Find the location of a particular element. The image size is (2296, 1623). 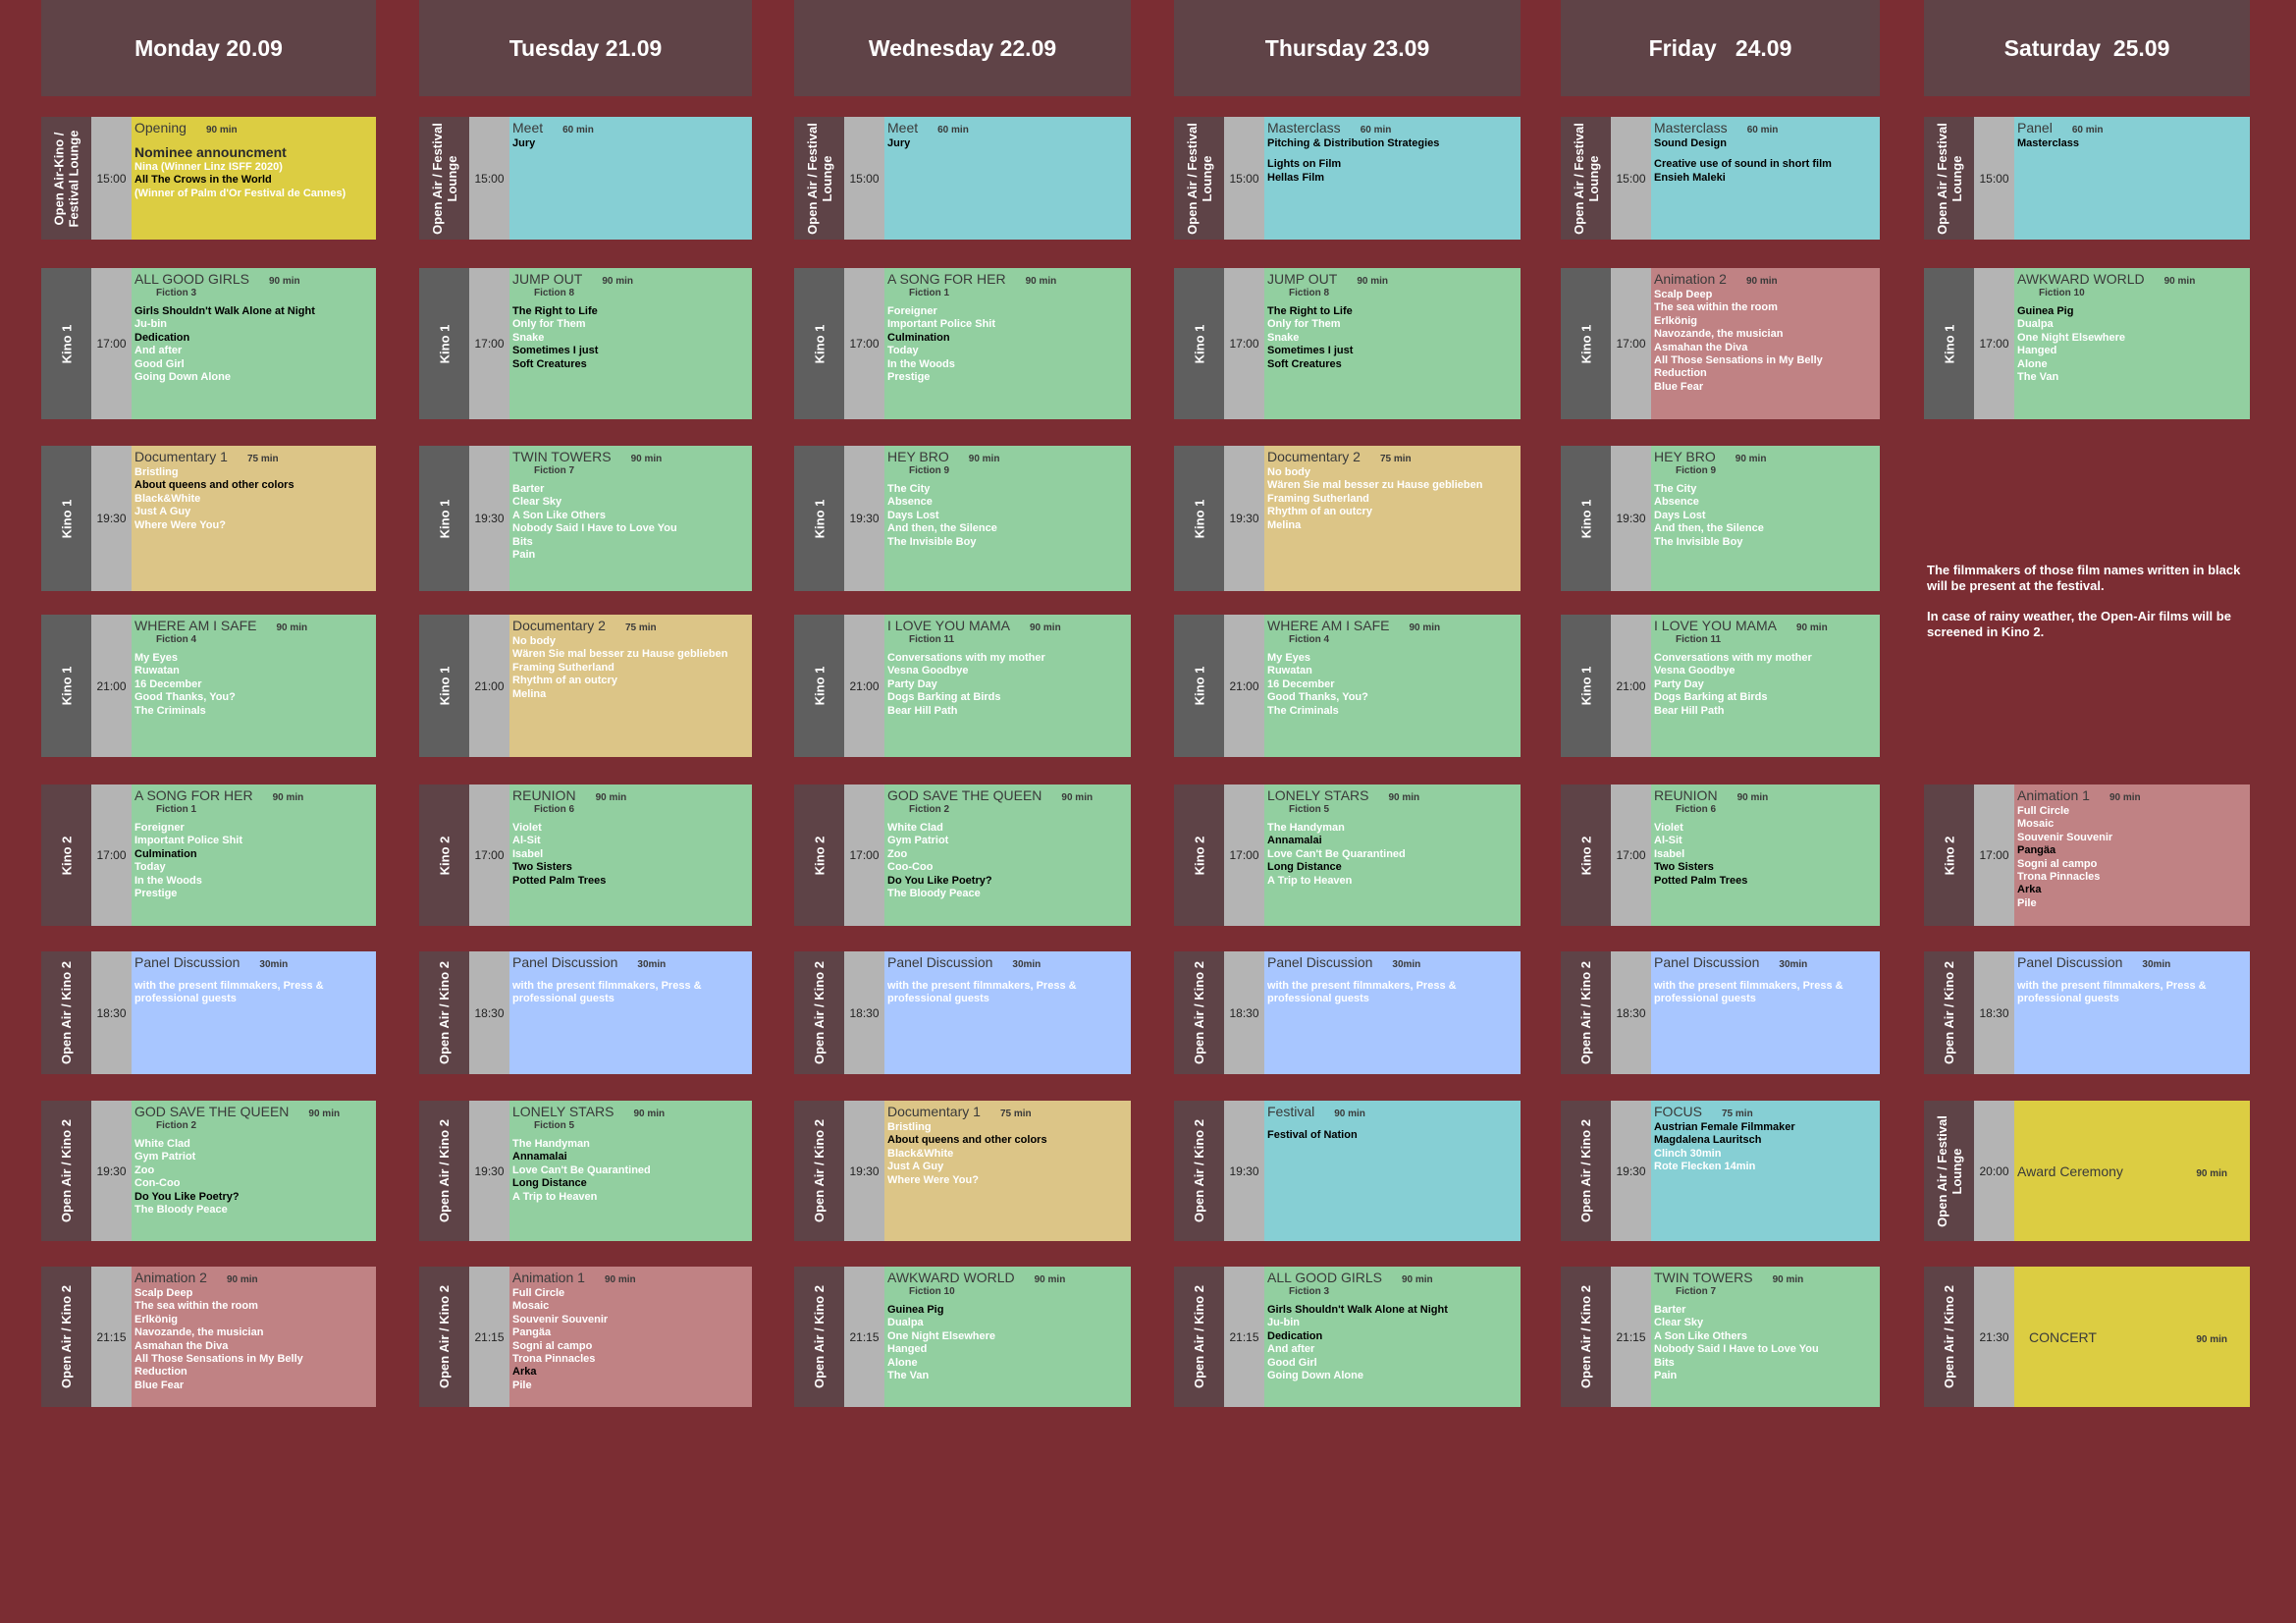

film-title: Rhythm of an outcry is located at coordinates (1320, 512).